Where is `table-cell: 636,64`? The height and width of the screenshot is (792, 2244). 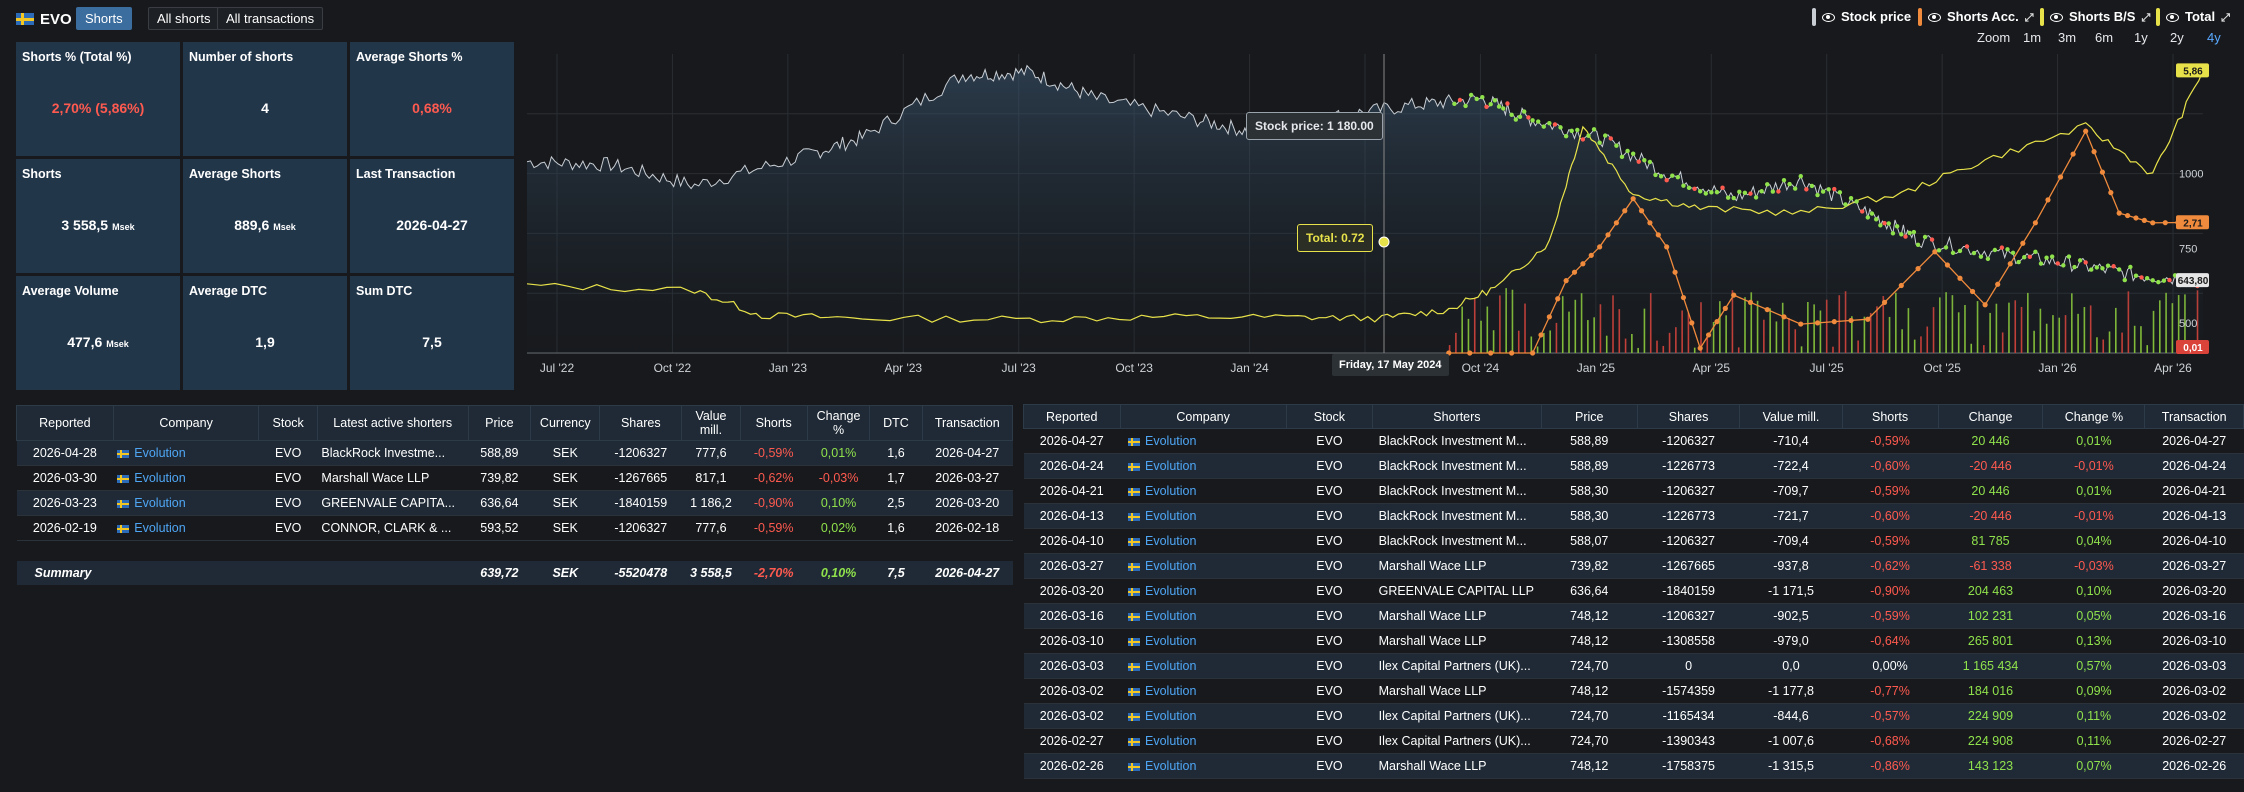 table-cell: 636,64 is located at coordinates (1589, 591).